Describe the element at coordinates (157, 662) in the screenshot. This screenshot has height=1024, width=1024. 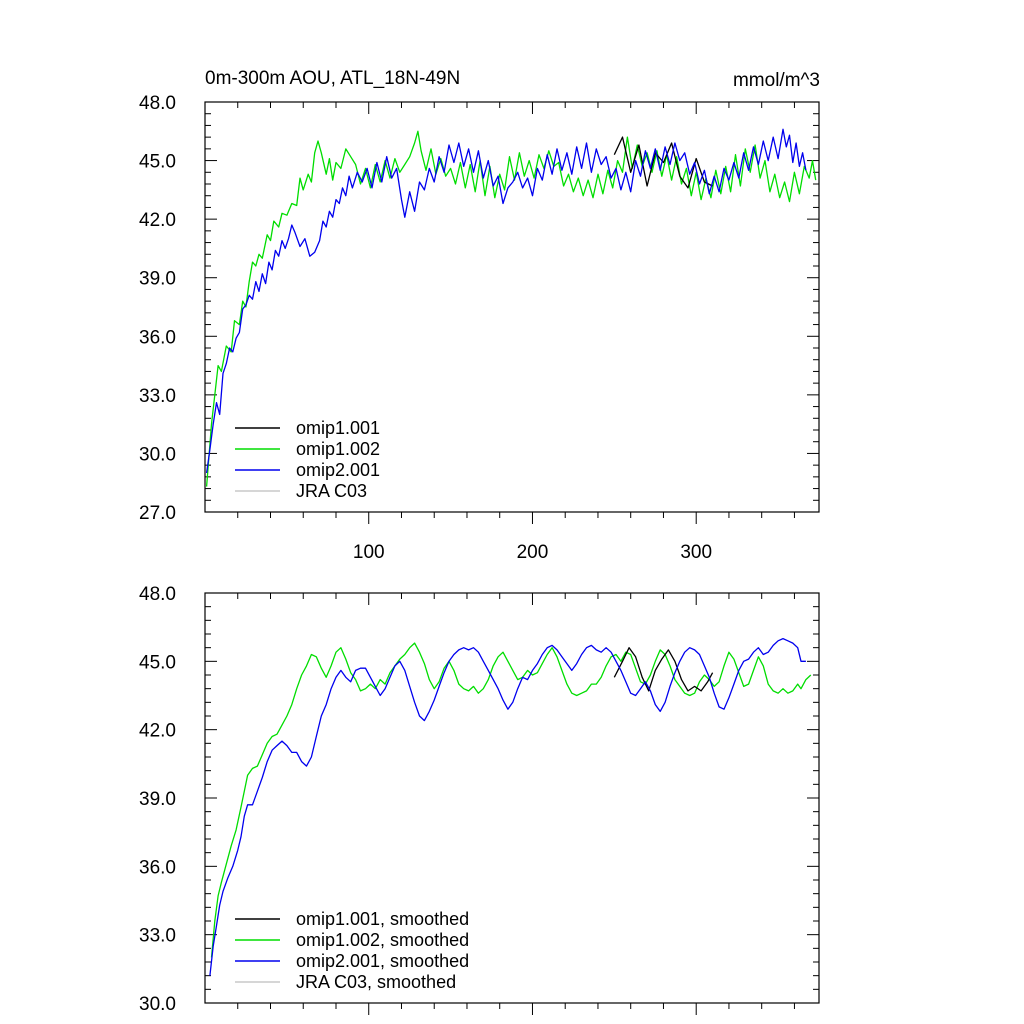
I see `bottom-ytick-label: 45.0` at that location.